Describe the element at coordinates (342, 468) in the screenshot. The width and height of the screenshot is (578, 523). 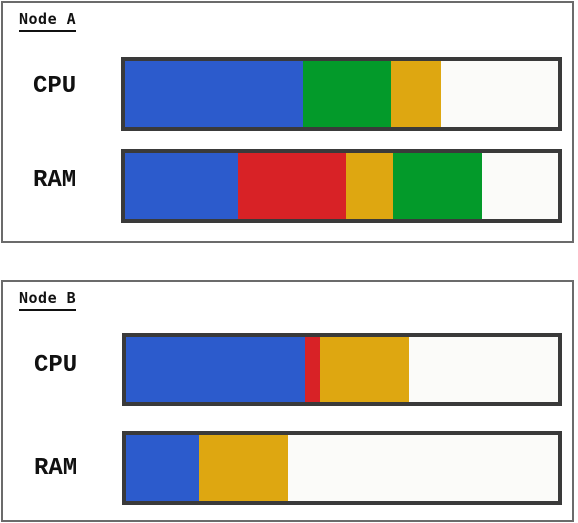
I see `node-b-ram-usage-bar` at that location.